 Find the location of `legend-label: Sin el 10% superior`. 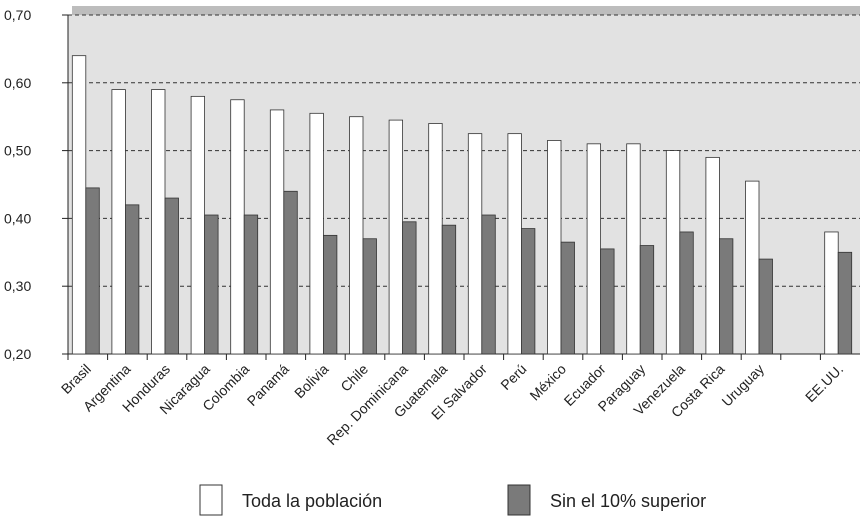

legend-label: Sin el 10% superior is located at coordinates (628, 501).